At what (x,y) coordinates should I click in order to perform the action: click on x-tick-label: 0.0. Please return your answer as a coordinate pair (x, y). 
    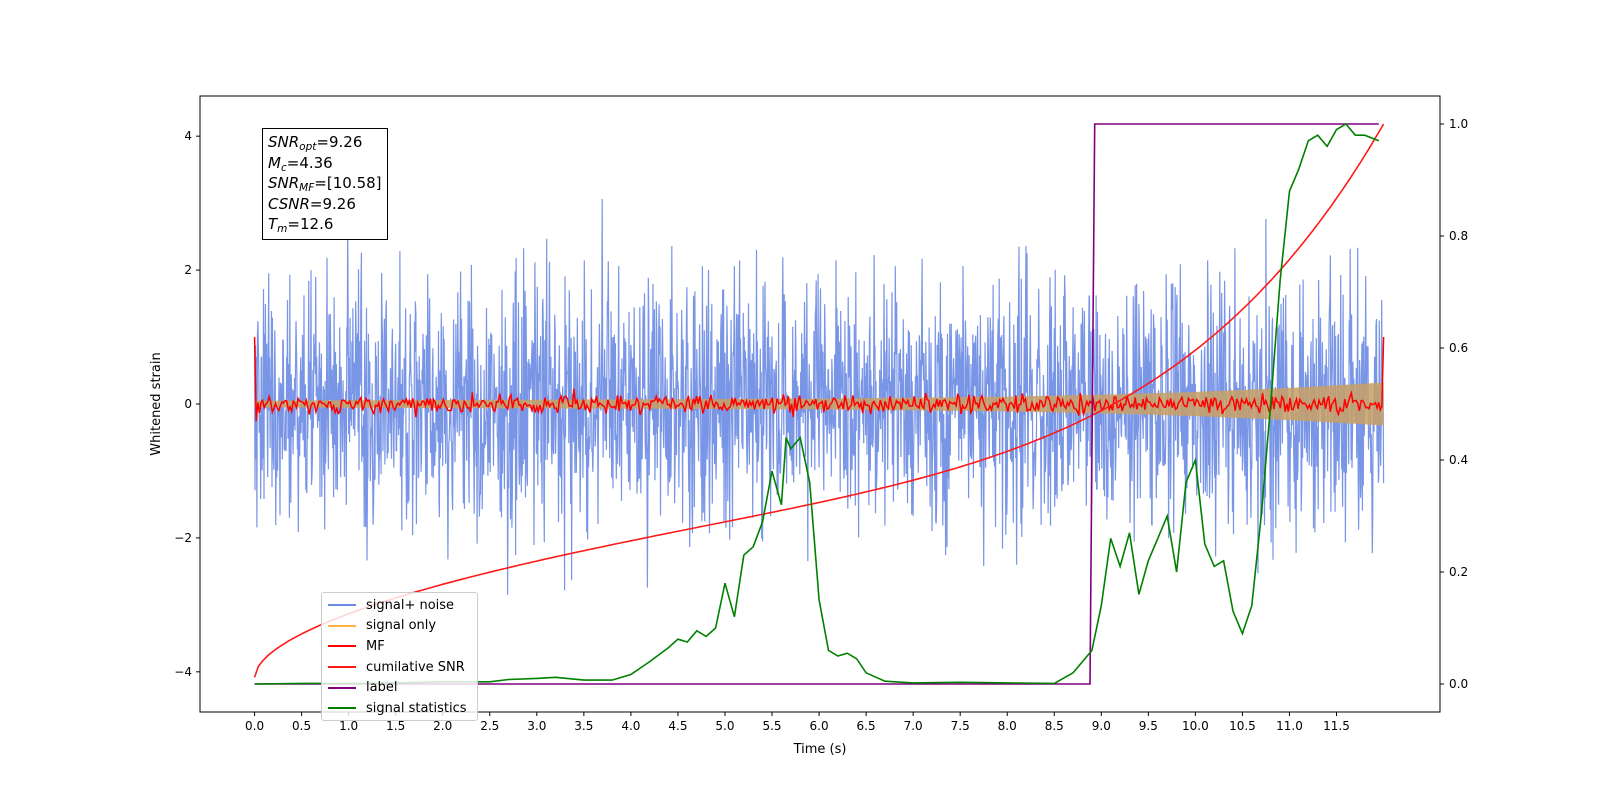
    Looking at the image, I should click on (254, 726).